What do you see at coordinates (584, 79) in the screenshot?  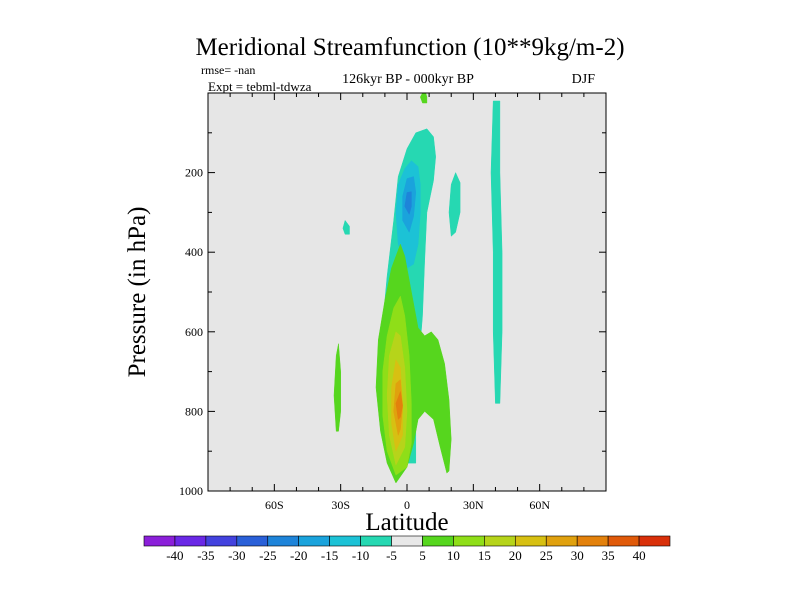 I see `season-annotation: DJF` at bounding box center [584, 79].